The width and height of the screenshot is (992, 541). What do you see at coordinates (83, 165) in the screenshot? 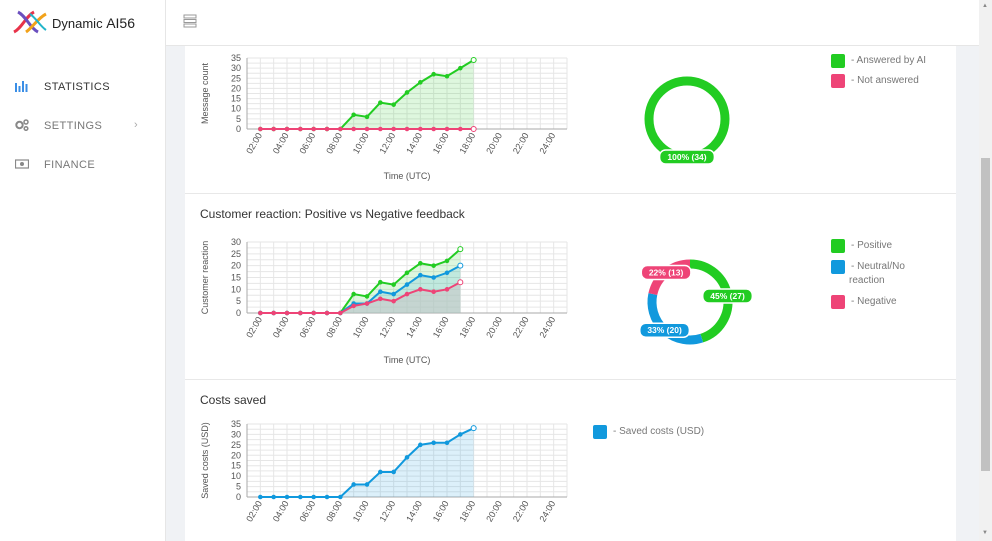
I see `sidebar-item-finance: FINANCE` at bounding box center [83, 165].